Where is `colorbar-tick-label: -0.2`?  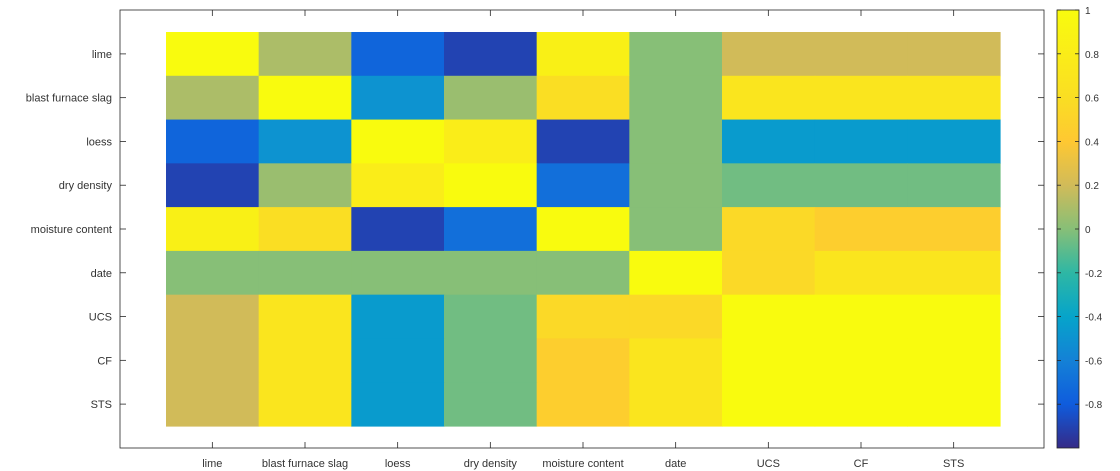
colorbar-tick-label: -0.2 is located at coordinates (1094, 274).